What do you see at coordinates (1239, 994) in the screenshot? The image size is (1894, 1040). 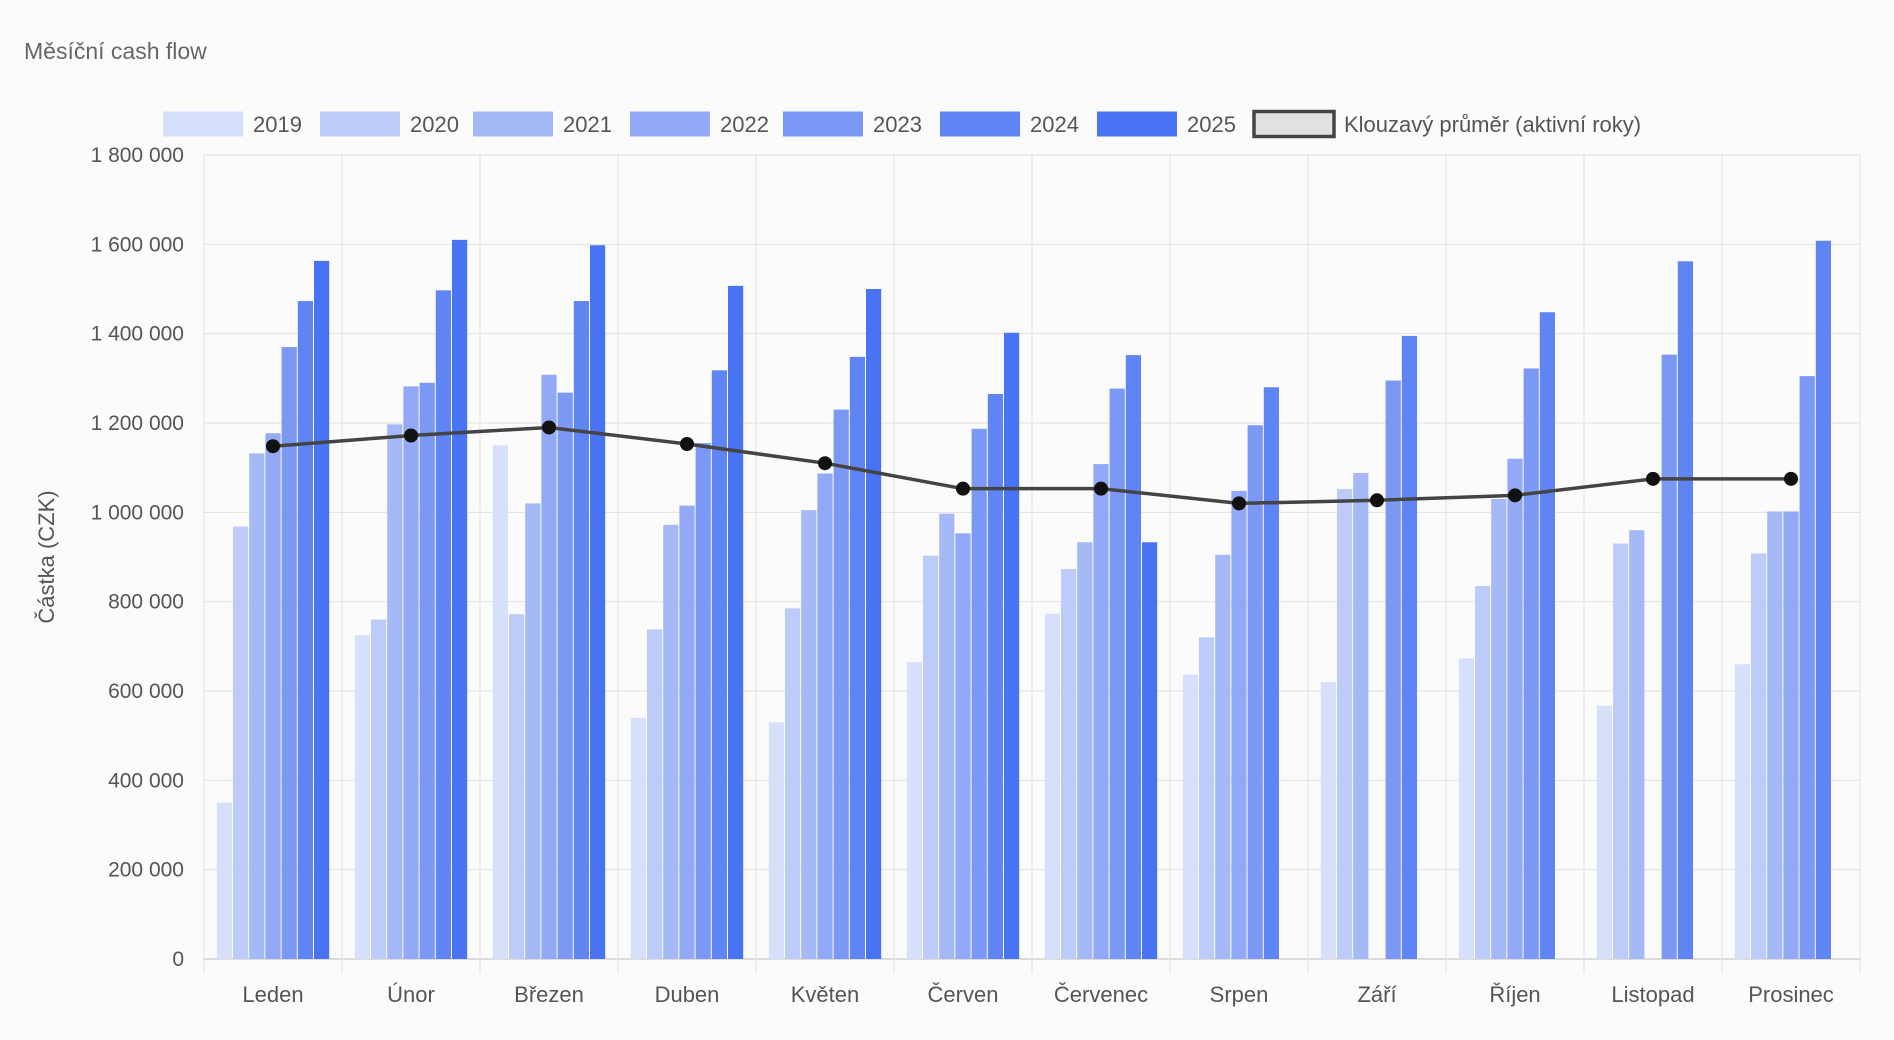 I see `x-tick-label: Srpen` at bounding box center [1239, 994].